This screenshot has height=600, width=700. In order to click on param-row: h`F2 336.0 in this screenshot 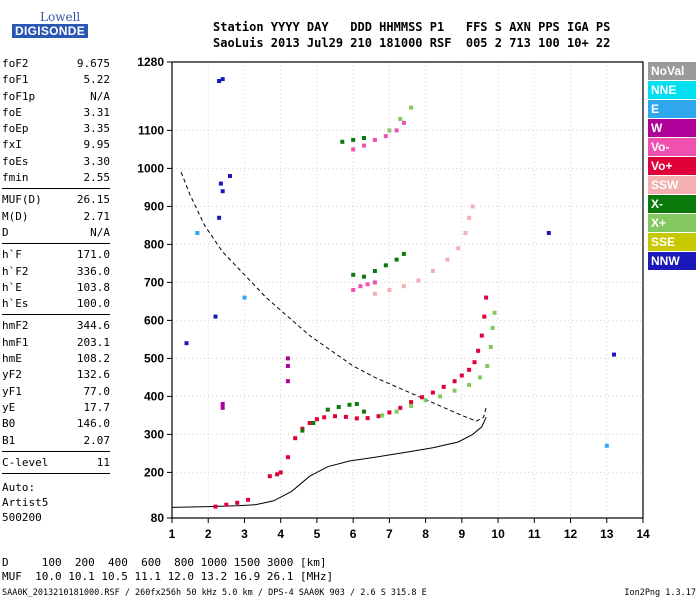, I will do `click(56, 272)`.